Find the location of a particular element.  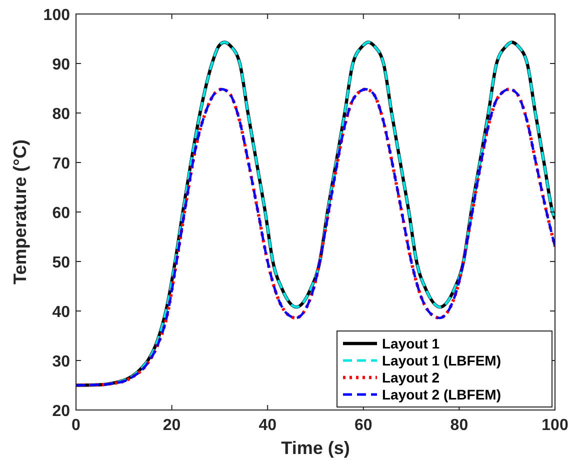

y-tick-label: 60 is located at coordinates (61, 213).